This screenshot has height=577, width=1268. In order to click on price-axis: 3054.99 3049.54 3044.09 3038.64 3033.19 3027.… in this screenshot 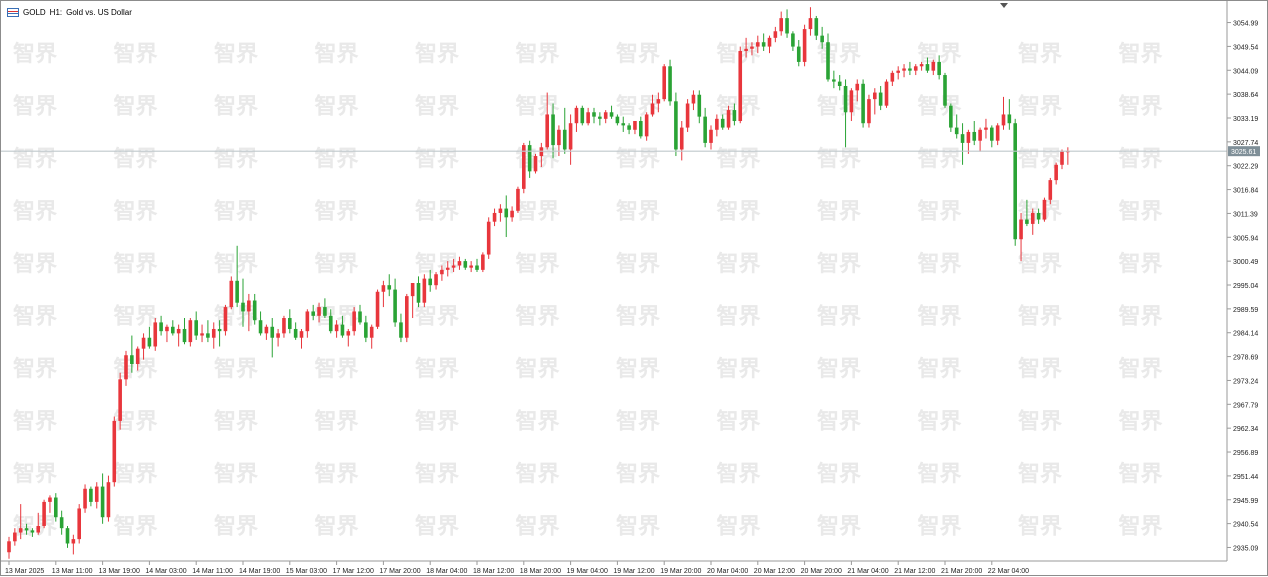, I will do `click(1242, 281)`.